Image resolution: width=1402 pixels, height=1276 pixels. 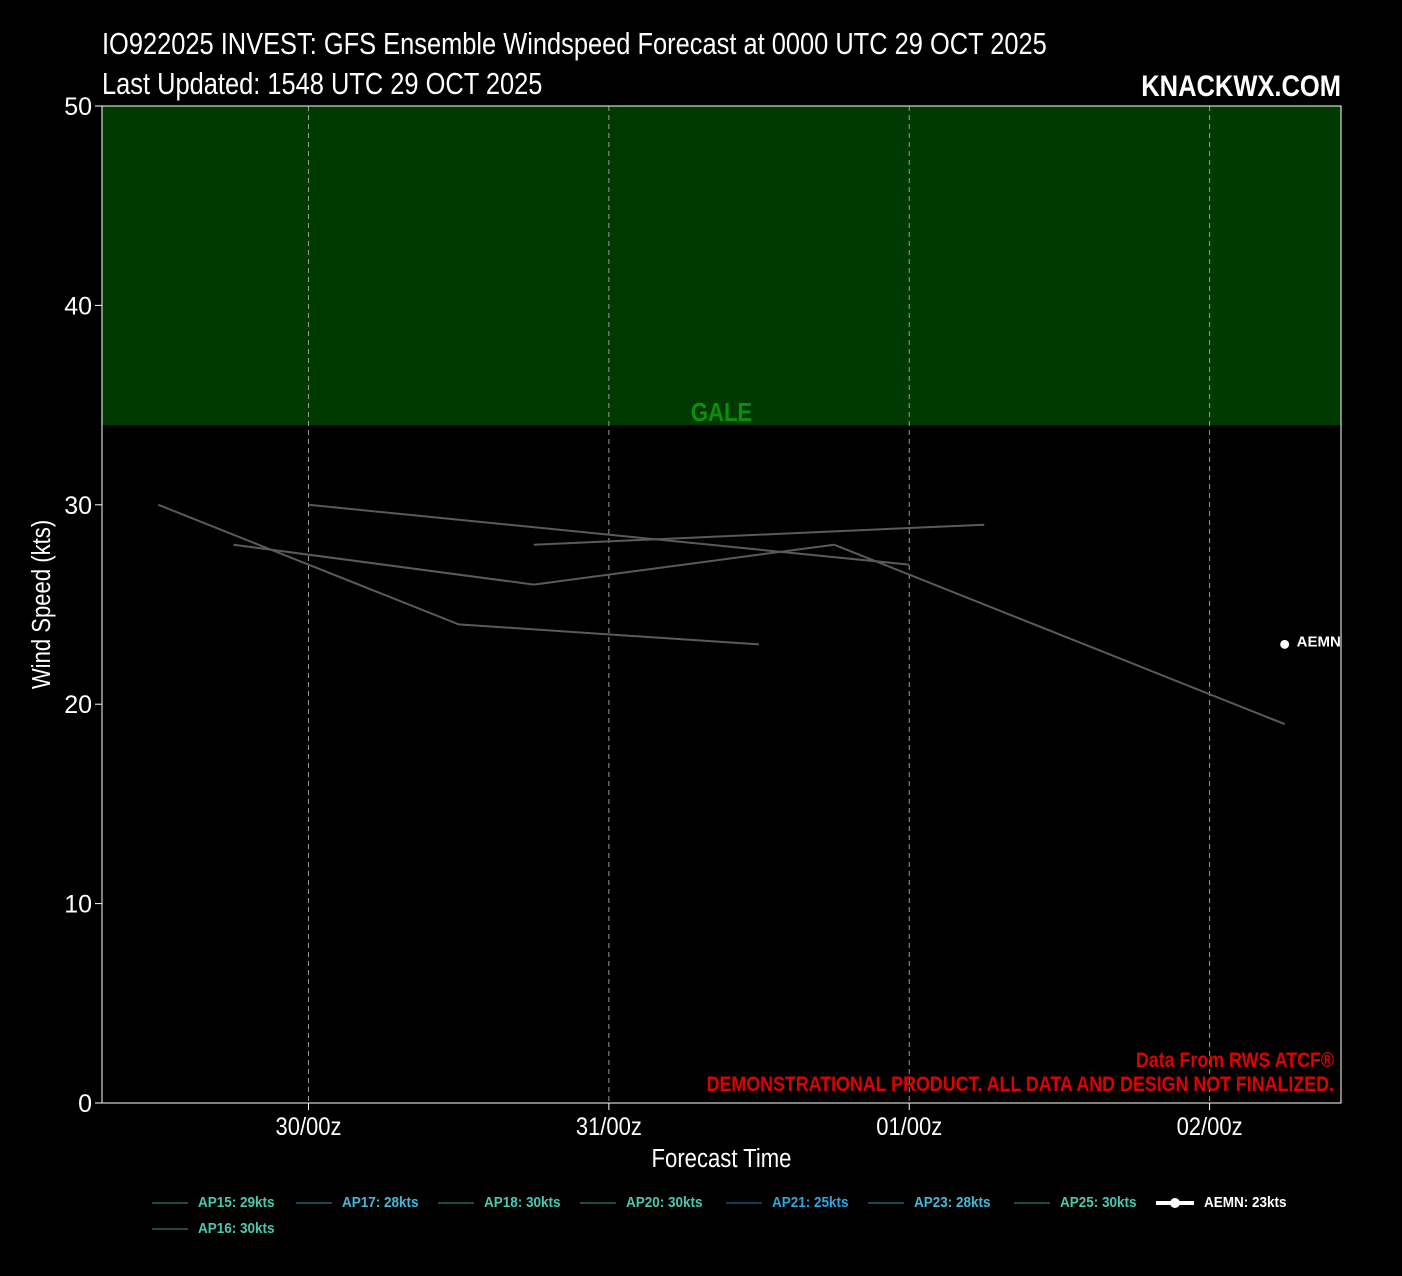 I want to click on legend-label: AP16: 30kts, so click(x=236, y=1228).